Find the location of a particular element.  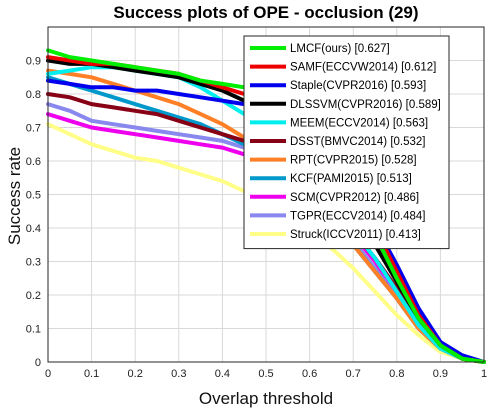

x-axis-label: Overlap threshold is located at coordinates (266, 398).